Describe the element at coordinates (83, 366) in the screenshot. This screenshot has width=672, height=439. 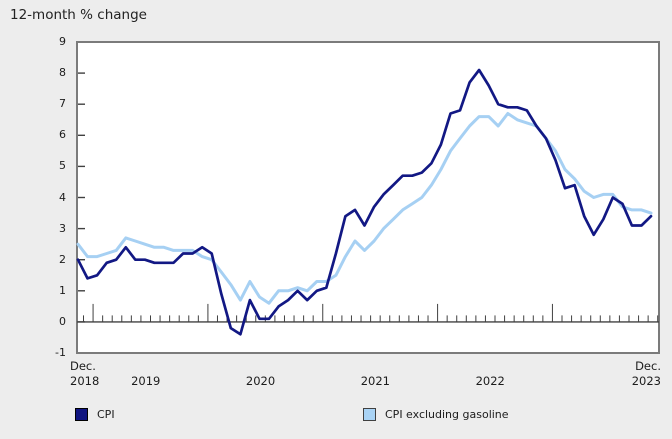
I see `x-axis-start-month-label: Dec.` at that location.